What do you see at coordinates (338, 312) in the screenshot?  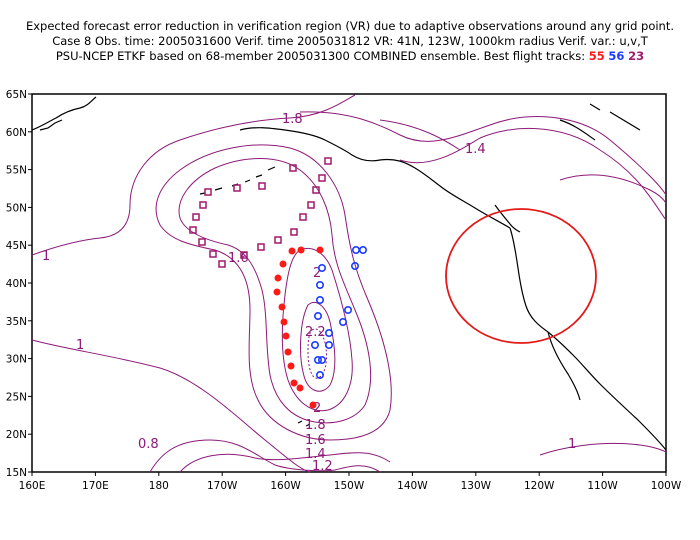 I see `track-blue` at bounding box center [338, 312].